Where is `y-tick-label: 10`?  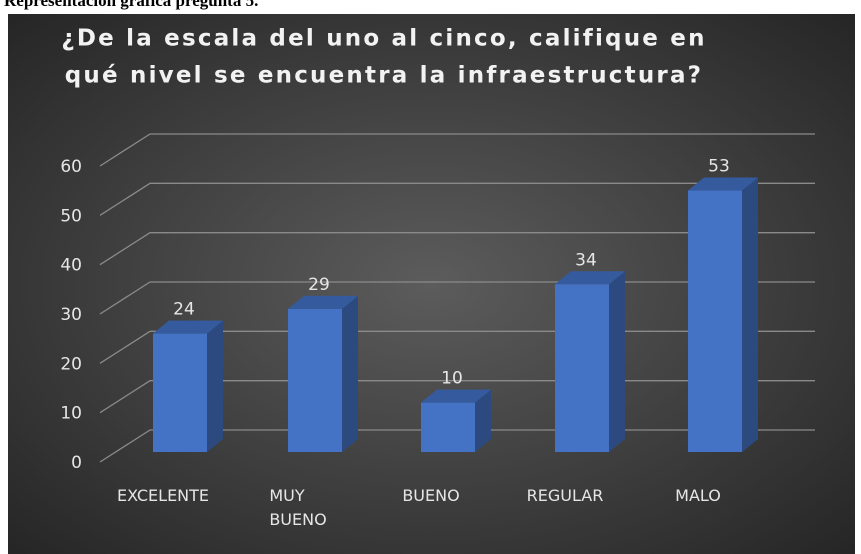 y-tick-label: 10 is located at coordinates (71, 414).